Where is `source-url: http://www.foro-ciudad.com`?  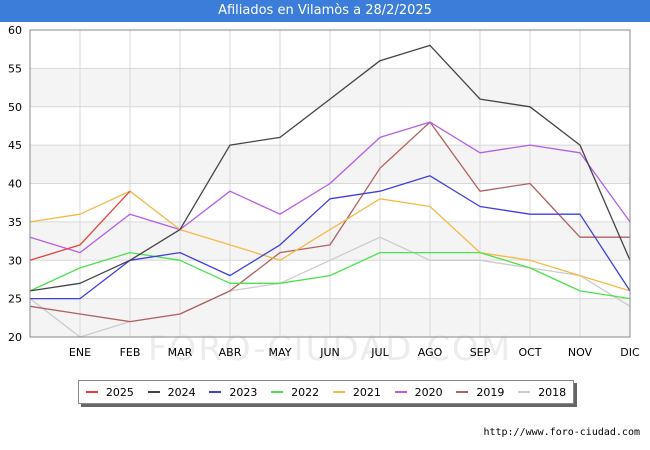
source-url: http://www.foro-ciudad.com is located at coordinates (561, 432).